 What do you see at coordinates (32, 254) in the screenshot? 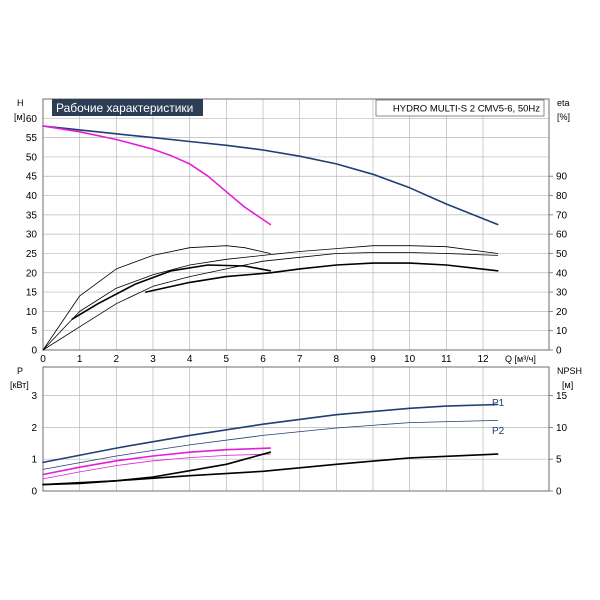
I see `top-y-left-tick-label: 25` at bounding box center [32, 254].